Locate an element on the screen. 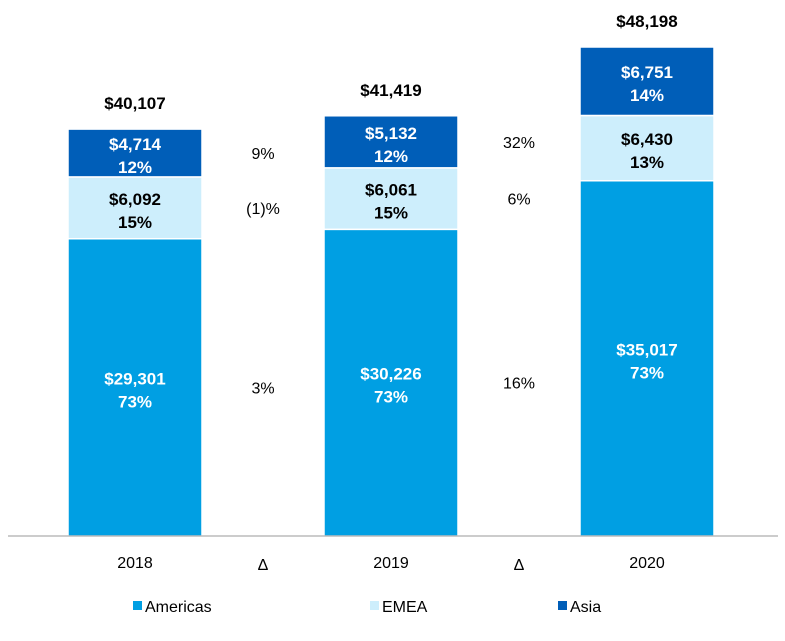 This screenshot has width=785, height=641. value-label-americas-2018: $29,301 is located at coordinates (134, 378).